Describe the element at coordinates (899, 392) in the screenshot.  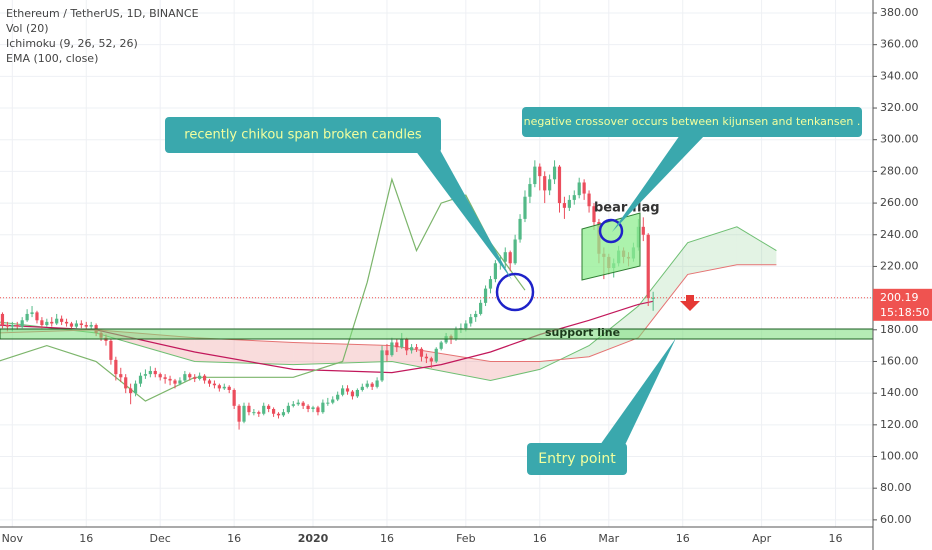
I see `y-tick-label: 140.00` at that location.